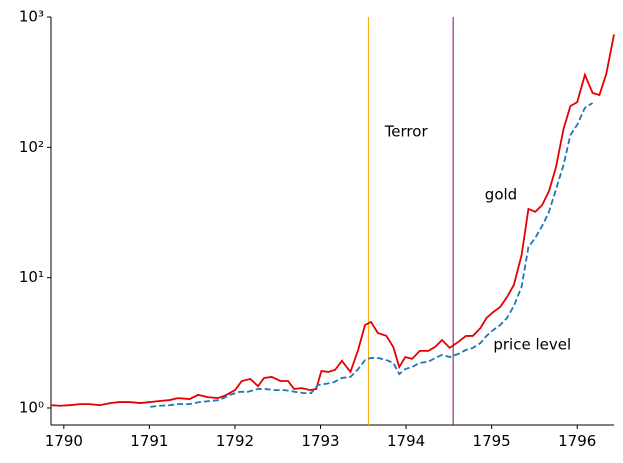 The image size is (623, 463). I want to click on x-tick-label: 1796, so click(577, 441).